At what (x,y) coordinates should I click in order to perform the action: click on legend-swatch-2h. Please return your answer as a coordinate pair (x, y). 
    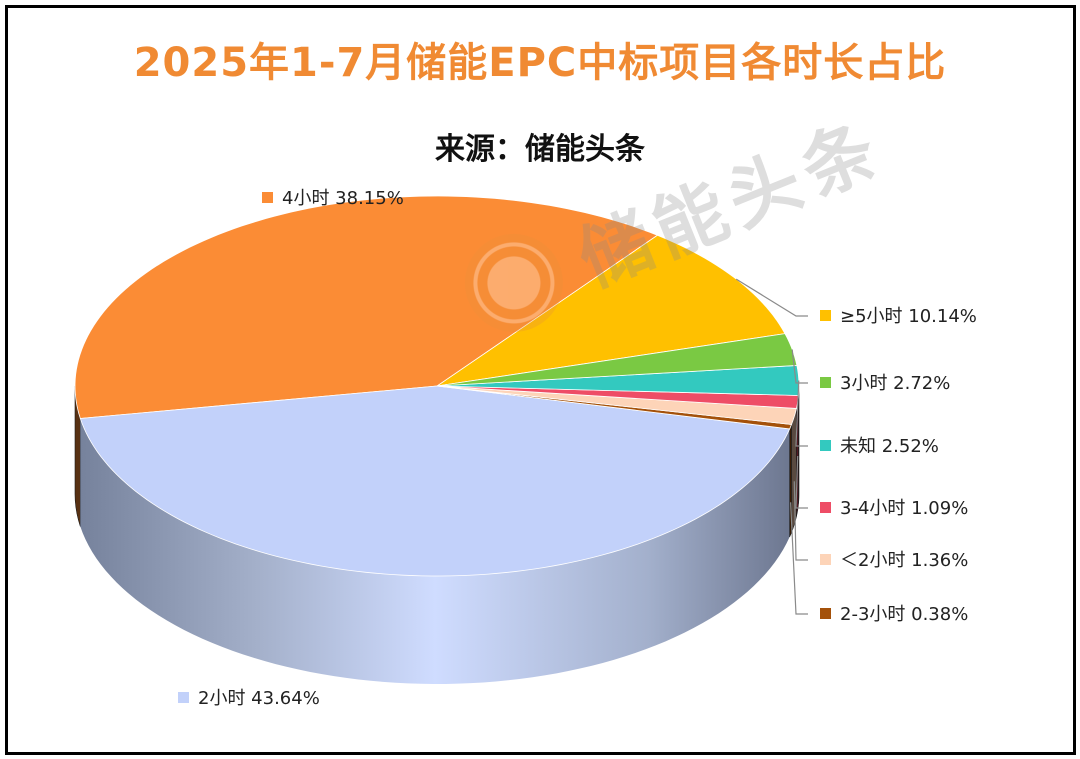
    Looking at the image, I should click on (183, 697).